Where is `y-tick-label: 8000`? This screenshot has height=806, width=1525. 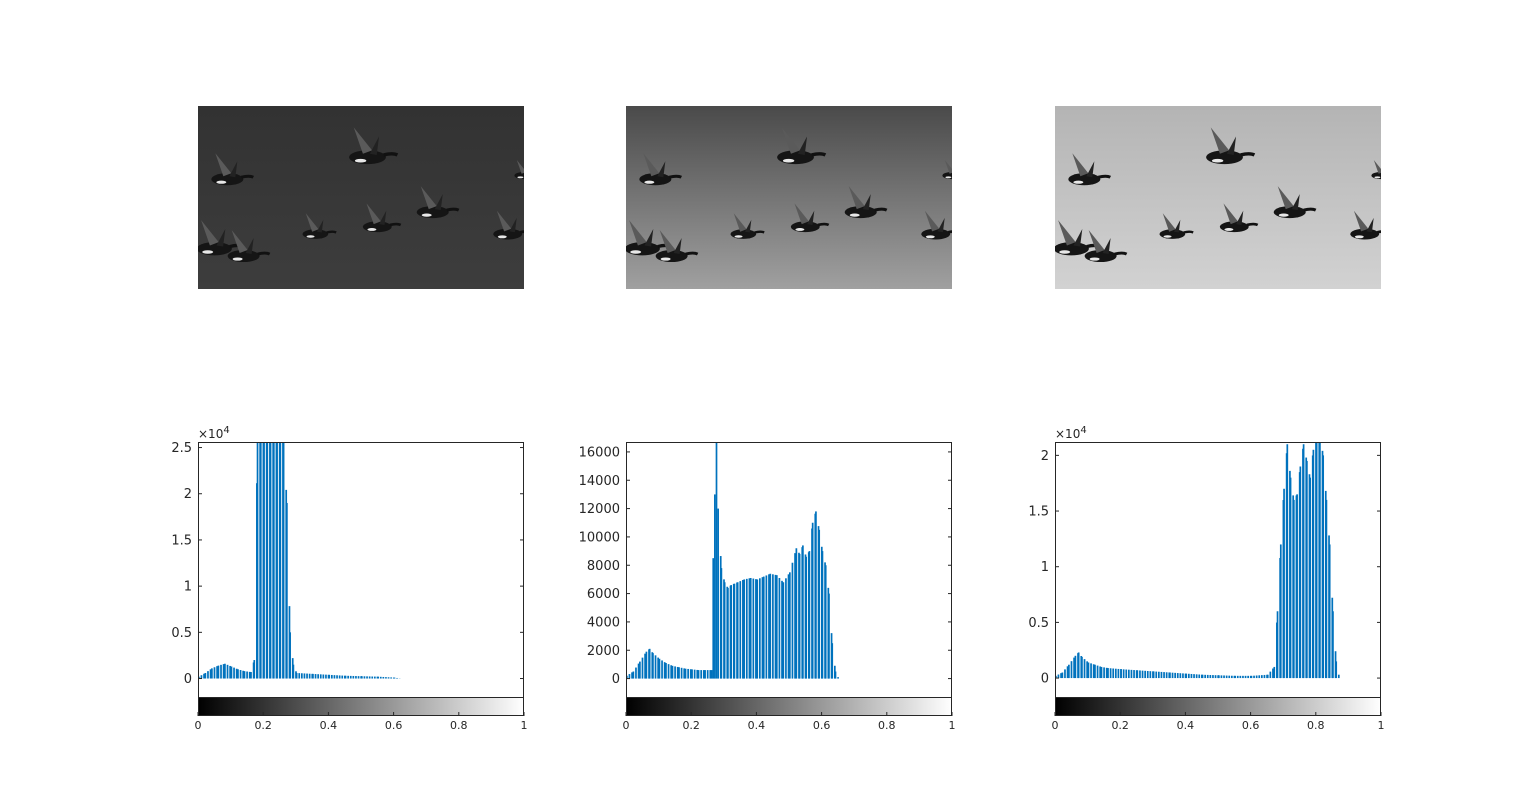
y-tick-label: 8000 is located at coordinates (603, 566).